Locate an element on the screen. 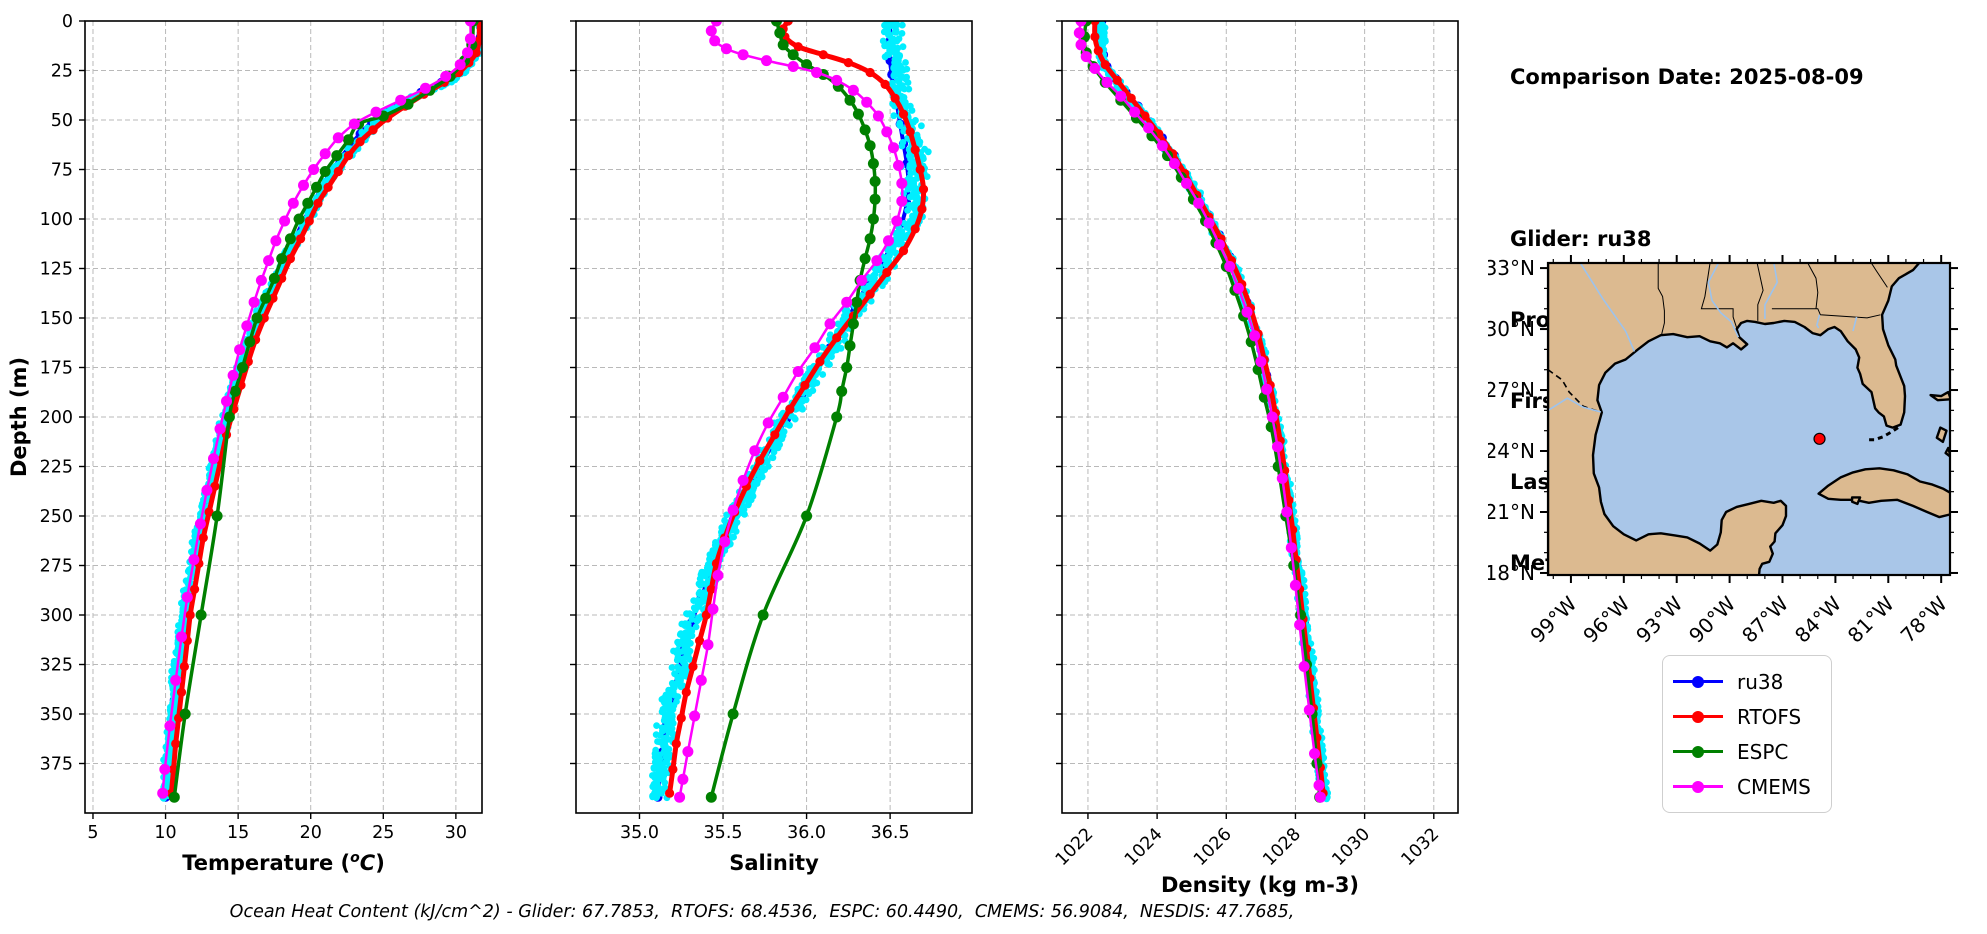  svg-text: 96°W is located at coordinates (1606, 619).